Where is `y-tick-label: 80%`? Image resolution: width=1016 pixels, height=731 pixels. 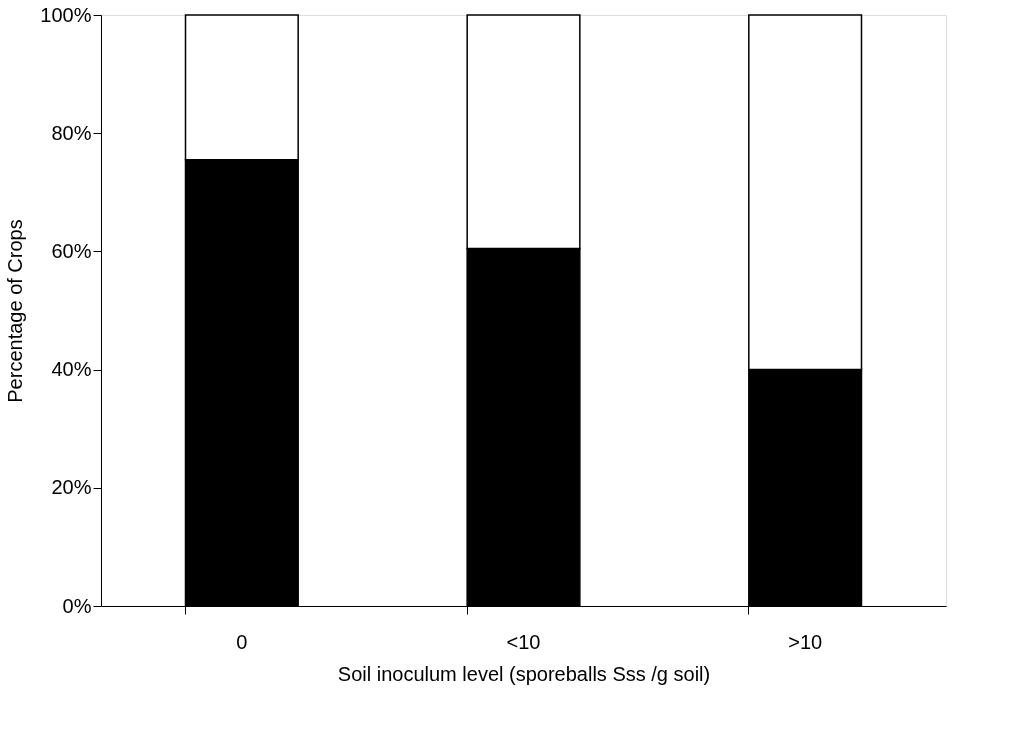
y-tick-label: 80% is located at coordinates (71, 132).